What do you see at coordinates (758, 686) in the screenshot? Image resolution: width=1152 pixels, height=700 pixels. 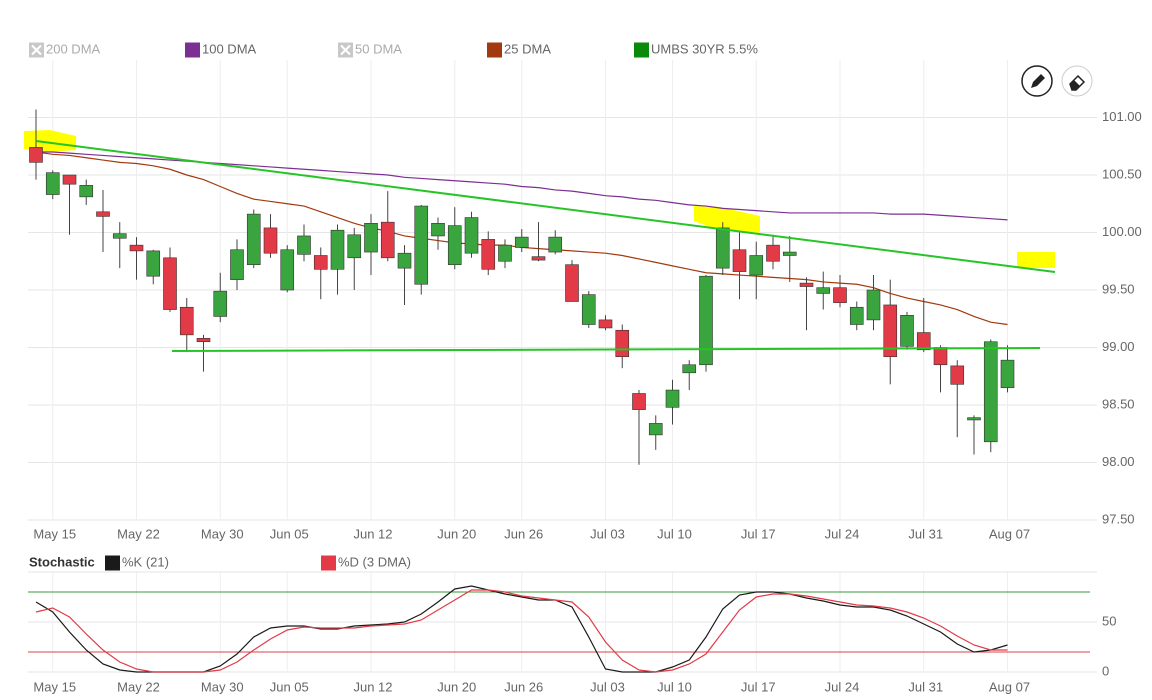 I see `x-tick-label: Jul 17` at bounding box center [758, 686].